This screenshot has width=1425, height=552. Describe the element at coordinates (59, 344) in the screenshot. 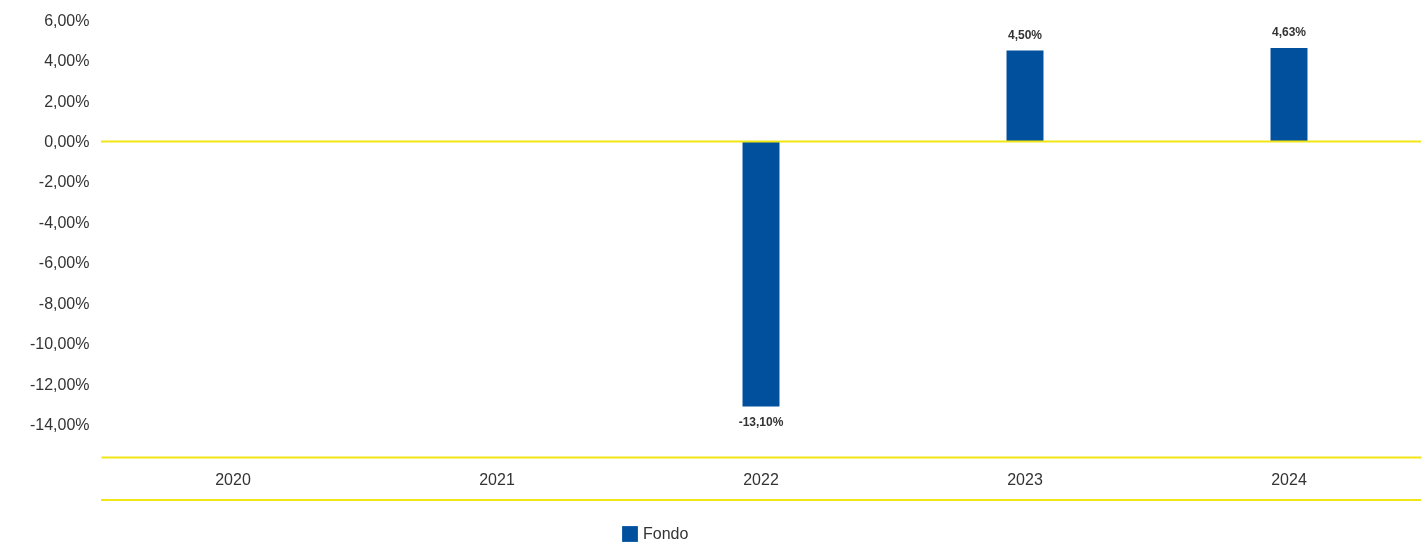

I see `y-tick-label: -10,00%` at that location.